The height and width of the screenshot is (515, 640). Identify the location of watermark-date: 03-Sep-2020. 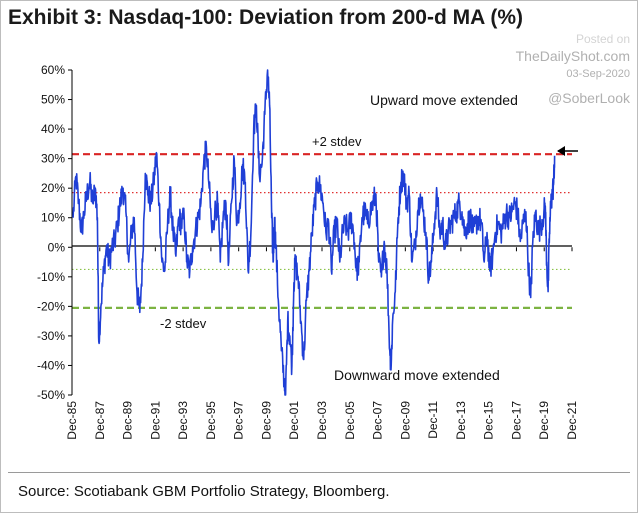
(598, 74).